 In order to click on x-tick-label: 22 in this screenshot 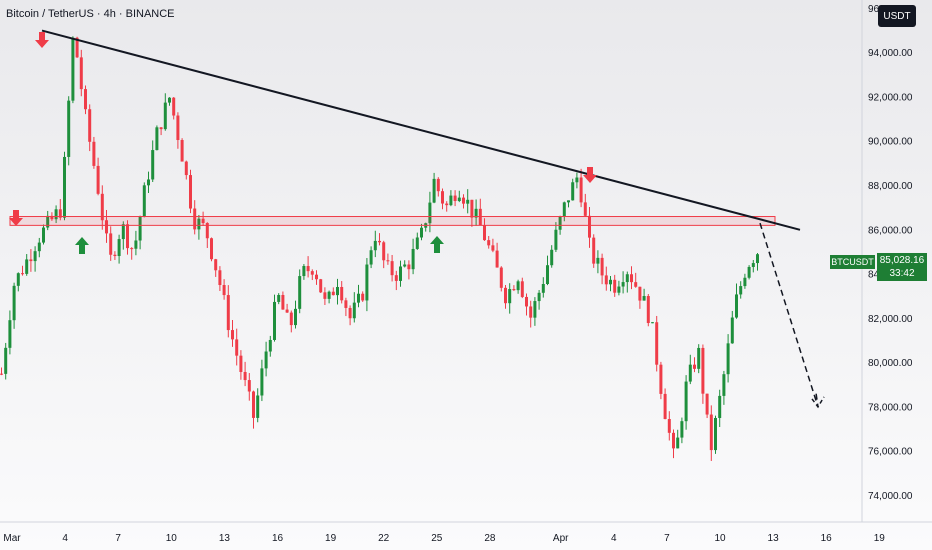, I will do `click(384, 538)`.